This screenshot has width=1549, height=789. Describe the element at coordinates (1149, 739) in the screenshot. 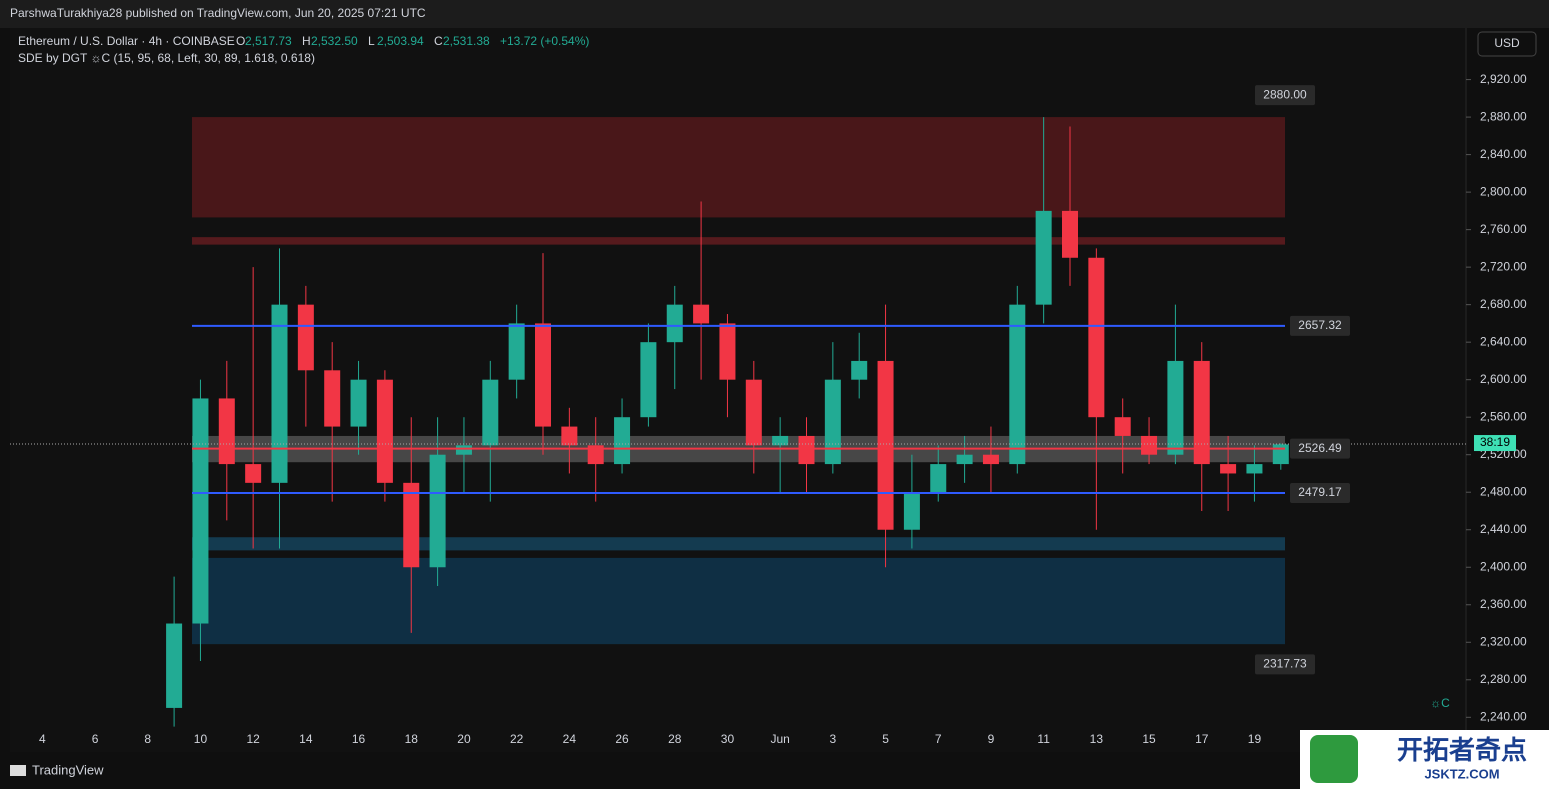

I see `x-tick-label: 15` at that location.